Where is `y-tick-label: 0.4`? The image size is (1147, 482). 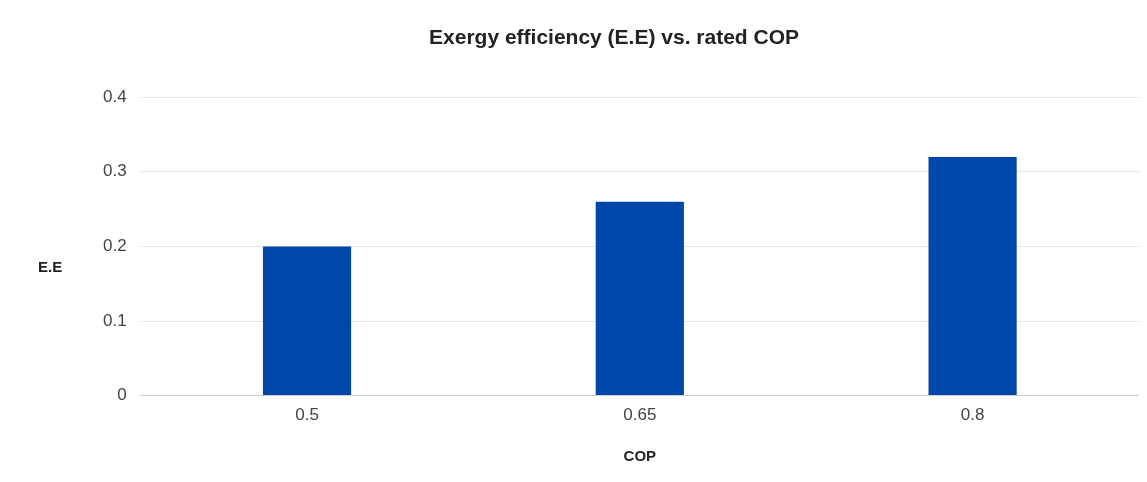
y-tick-label: 0.4 is located at coordinates (114, 96).